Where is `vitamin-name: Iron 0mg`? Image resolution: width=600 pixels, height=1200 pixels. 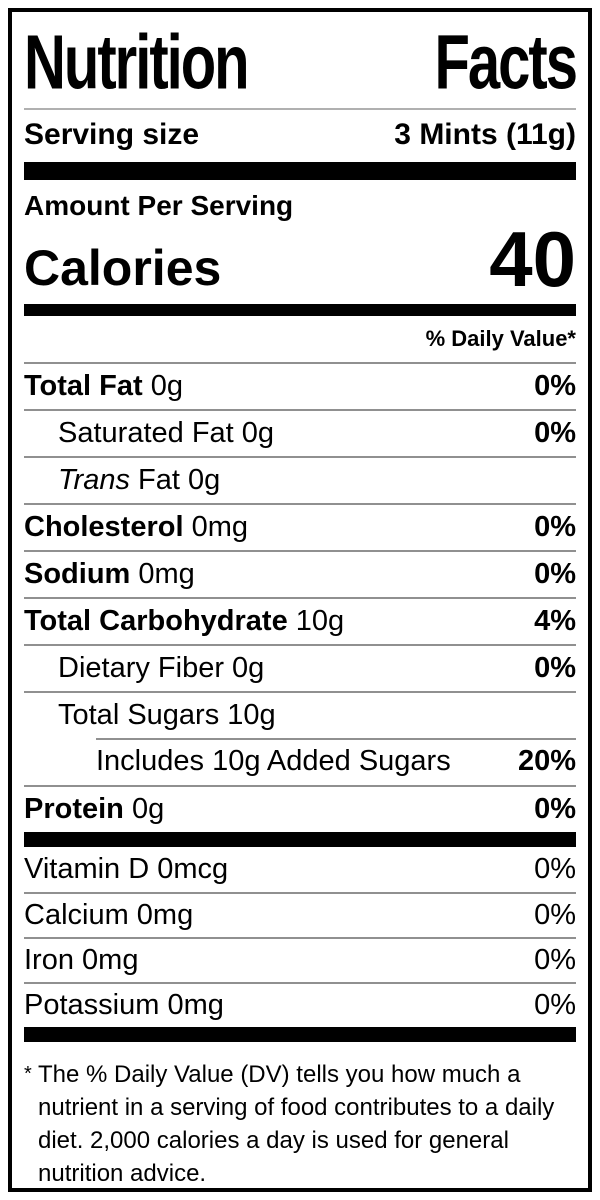 vitamin-name: Iron 0mg is located at coordinates (81, 960).